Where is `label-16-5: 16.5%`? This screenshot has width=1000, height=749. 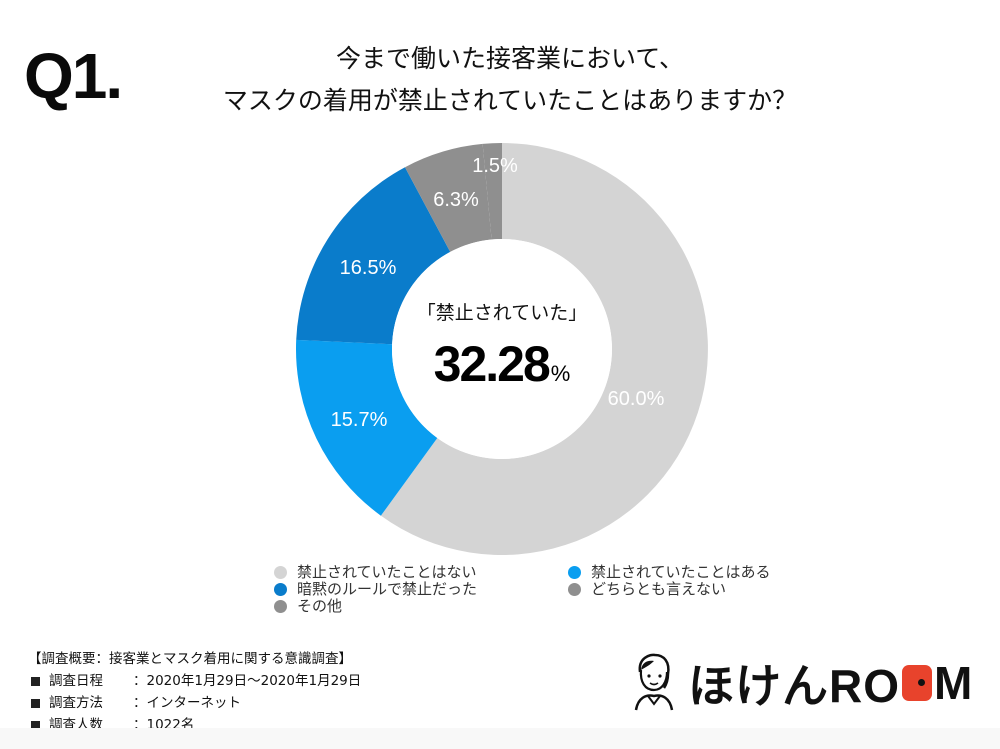
label-16-5: 16.5% is located at coordinates (368, 268).